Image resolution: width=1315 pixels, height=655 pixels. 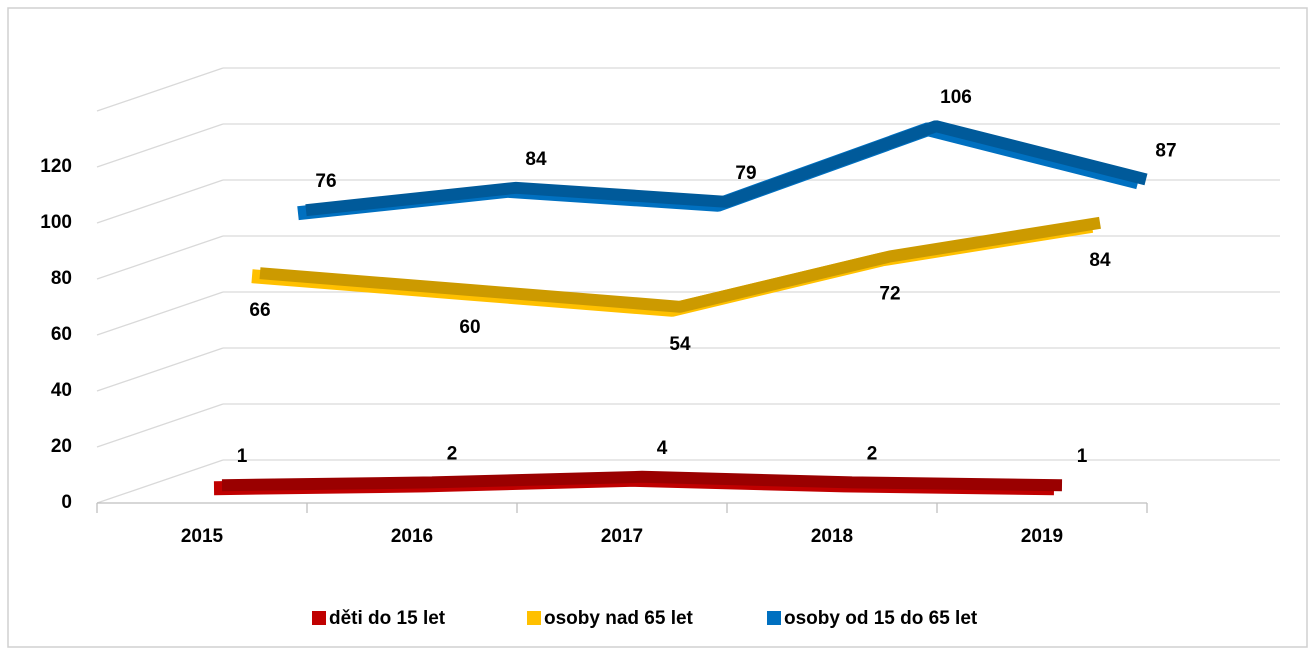 I want to click on x-tick-label: 2015, so click(x=202, y=536).